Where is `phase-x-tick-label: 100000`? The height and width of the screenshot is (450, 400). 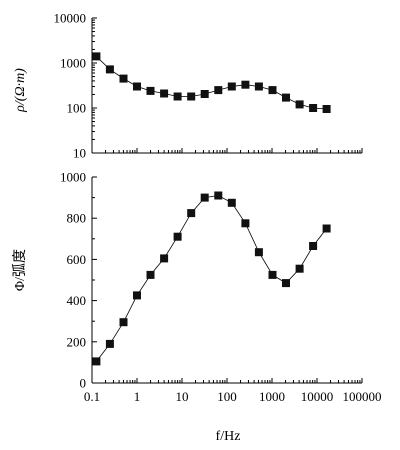 phase-x-tick-label: 100000 is located at coordinates (362, 396).